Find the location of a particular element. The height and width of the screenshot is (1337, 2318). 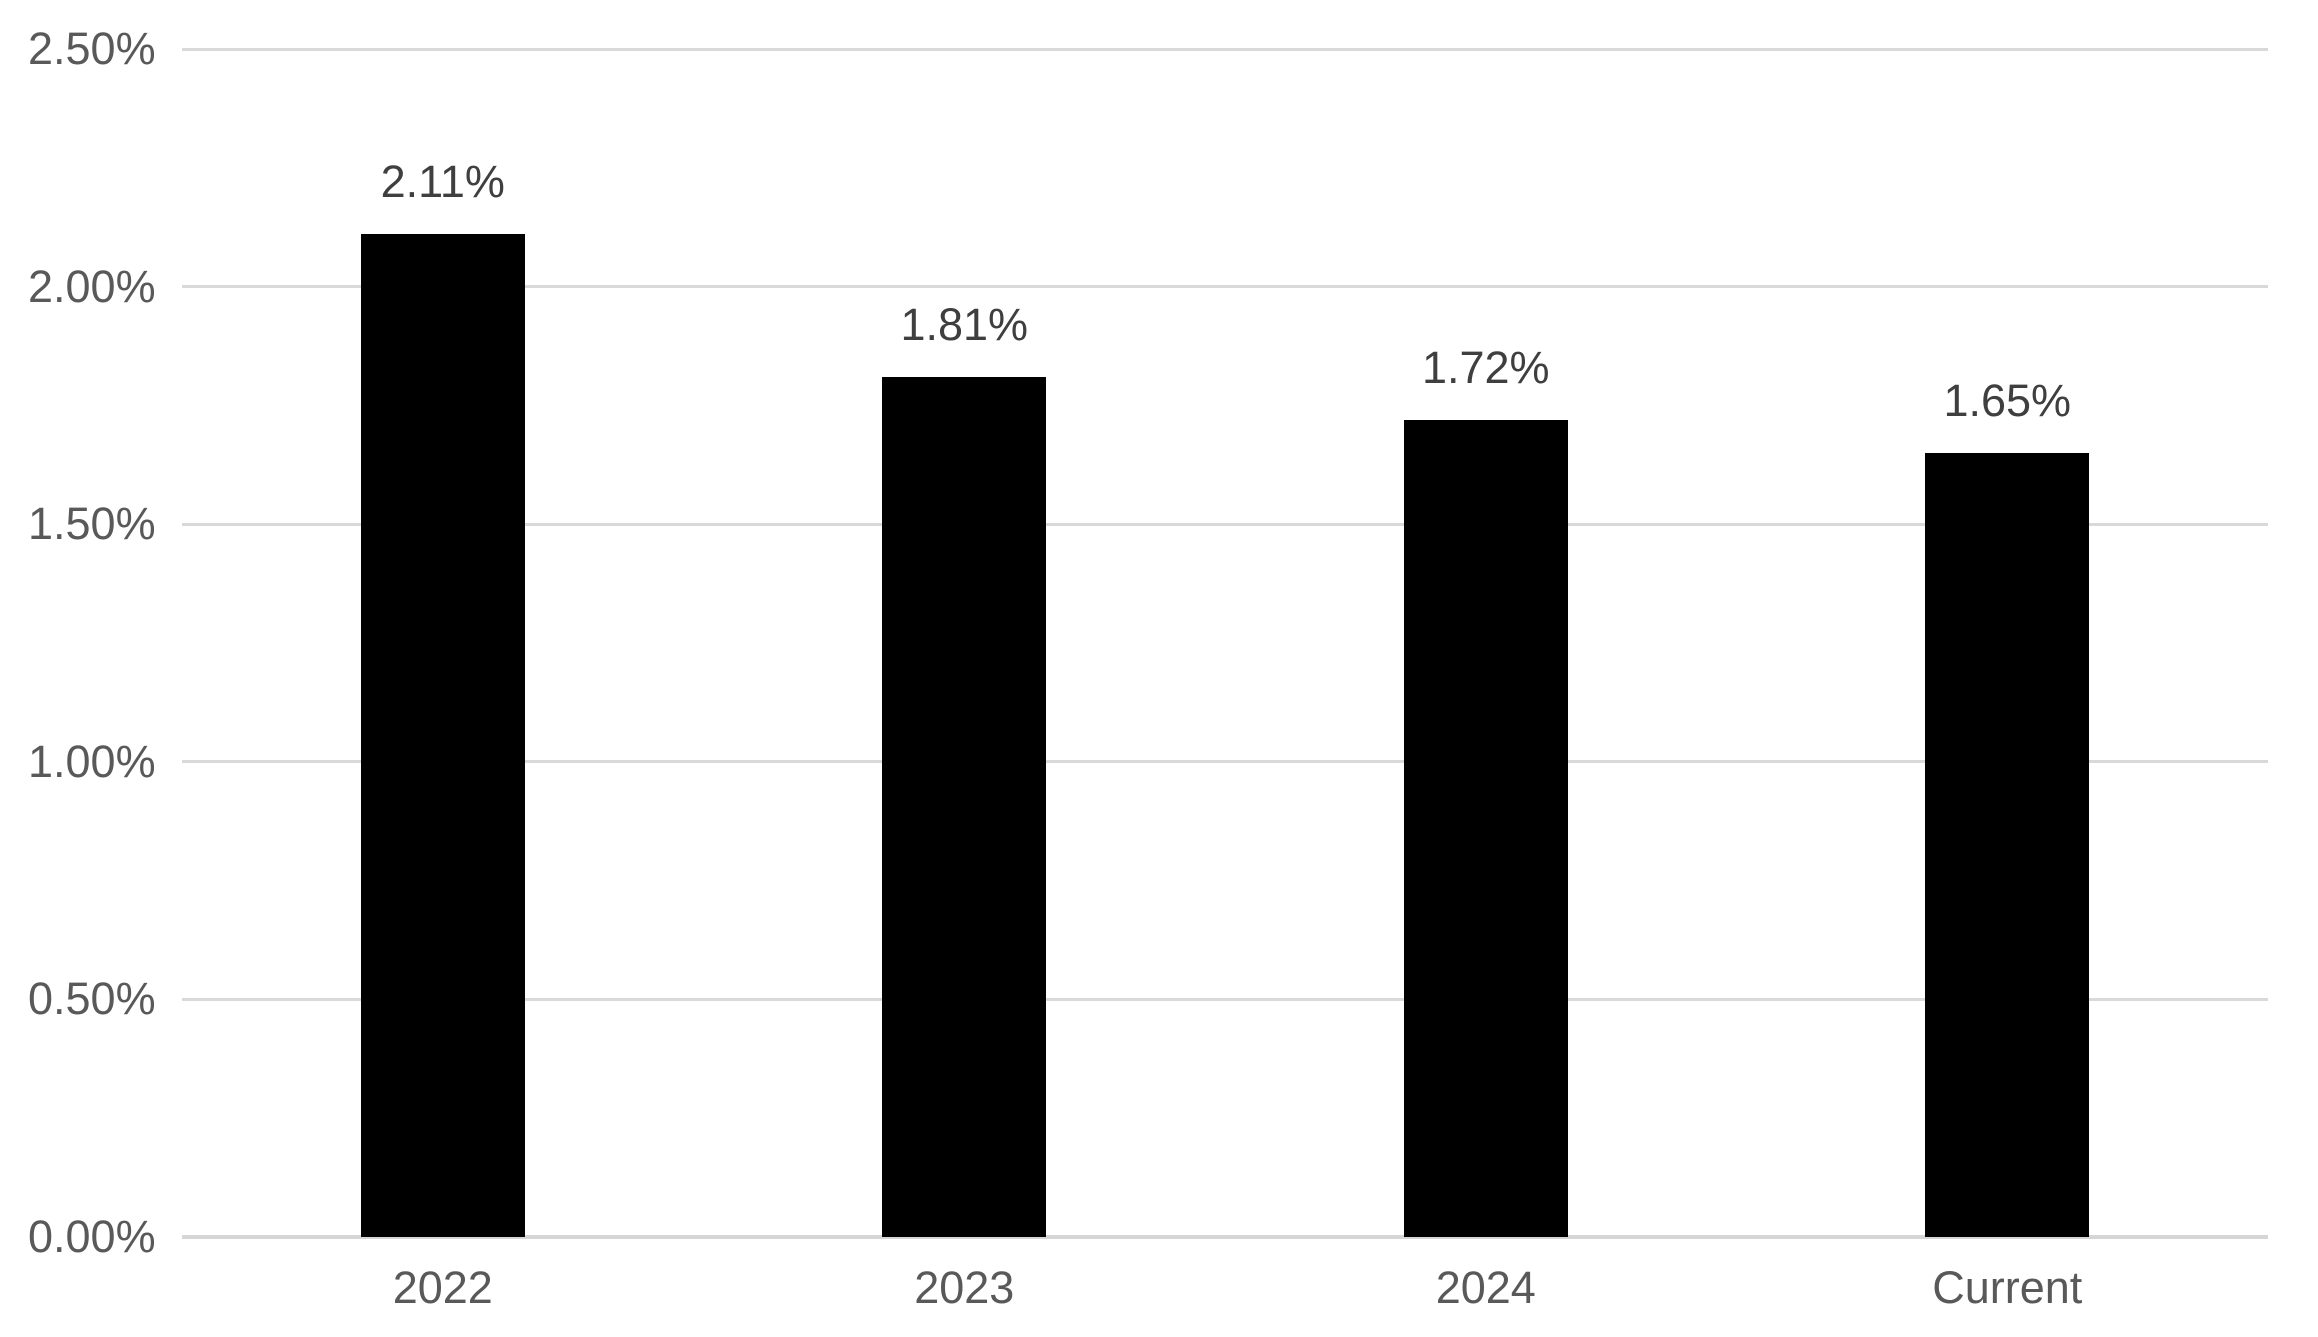

bar-value-label: 1.65% is located at coordinates (2007, 400).